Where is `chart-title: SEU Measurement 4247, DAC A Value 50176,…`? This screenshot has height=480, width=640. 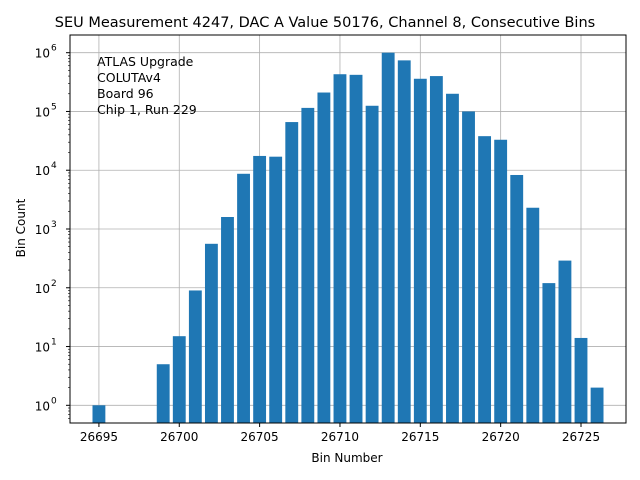
chart-title: SEU Measurement 4247, DAC A Value 50176,… is located at coordinates (325, 23).